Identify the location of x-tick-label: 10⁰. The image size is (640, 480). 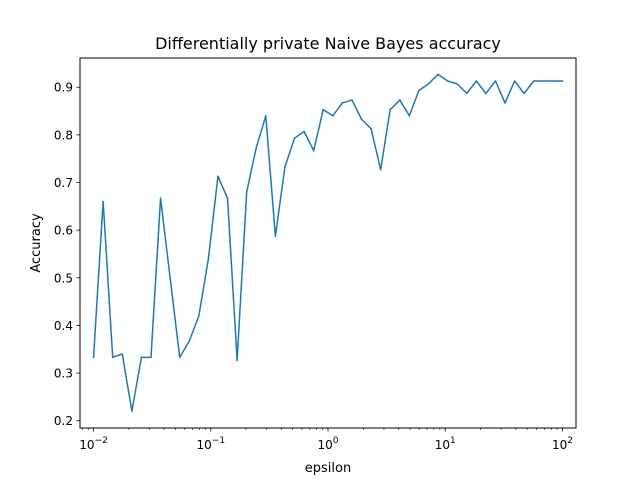
(328, 444).